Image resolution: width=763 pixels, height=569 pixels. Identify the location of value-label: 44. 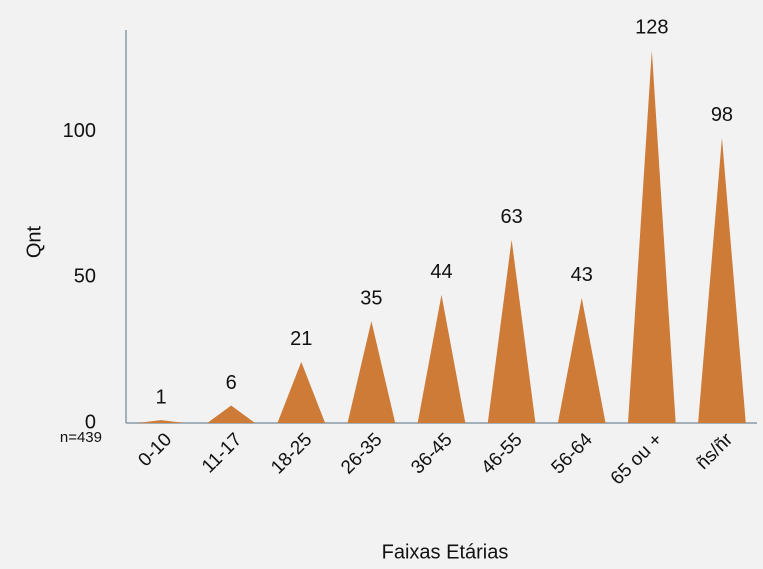
(441, 272).